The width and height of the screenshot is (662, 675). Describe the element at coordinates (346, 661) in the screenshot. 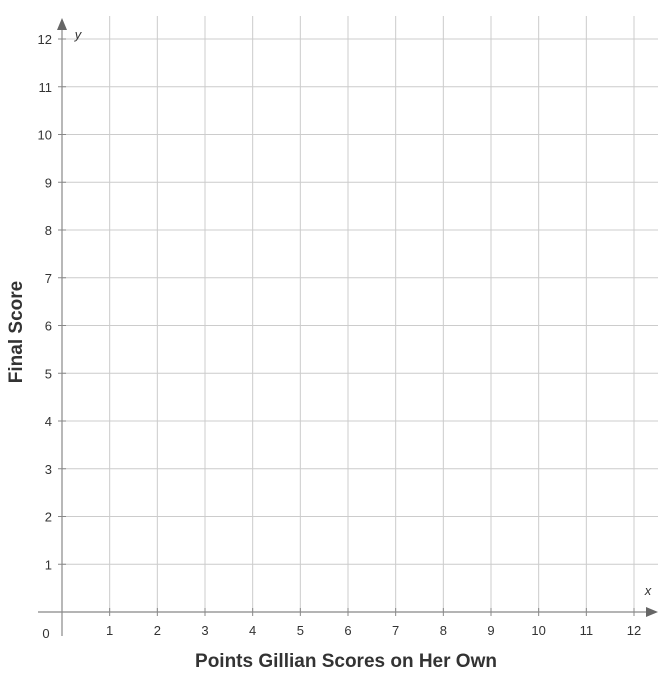

I see `x-axis-title: Points Gillian Scores on Her Own` at that location.